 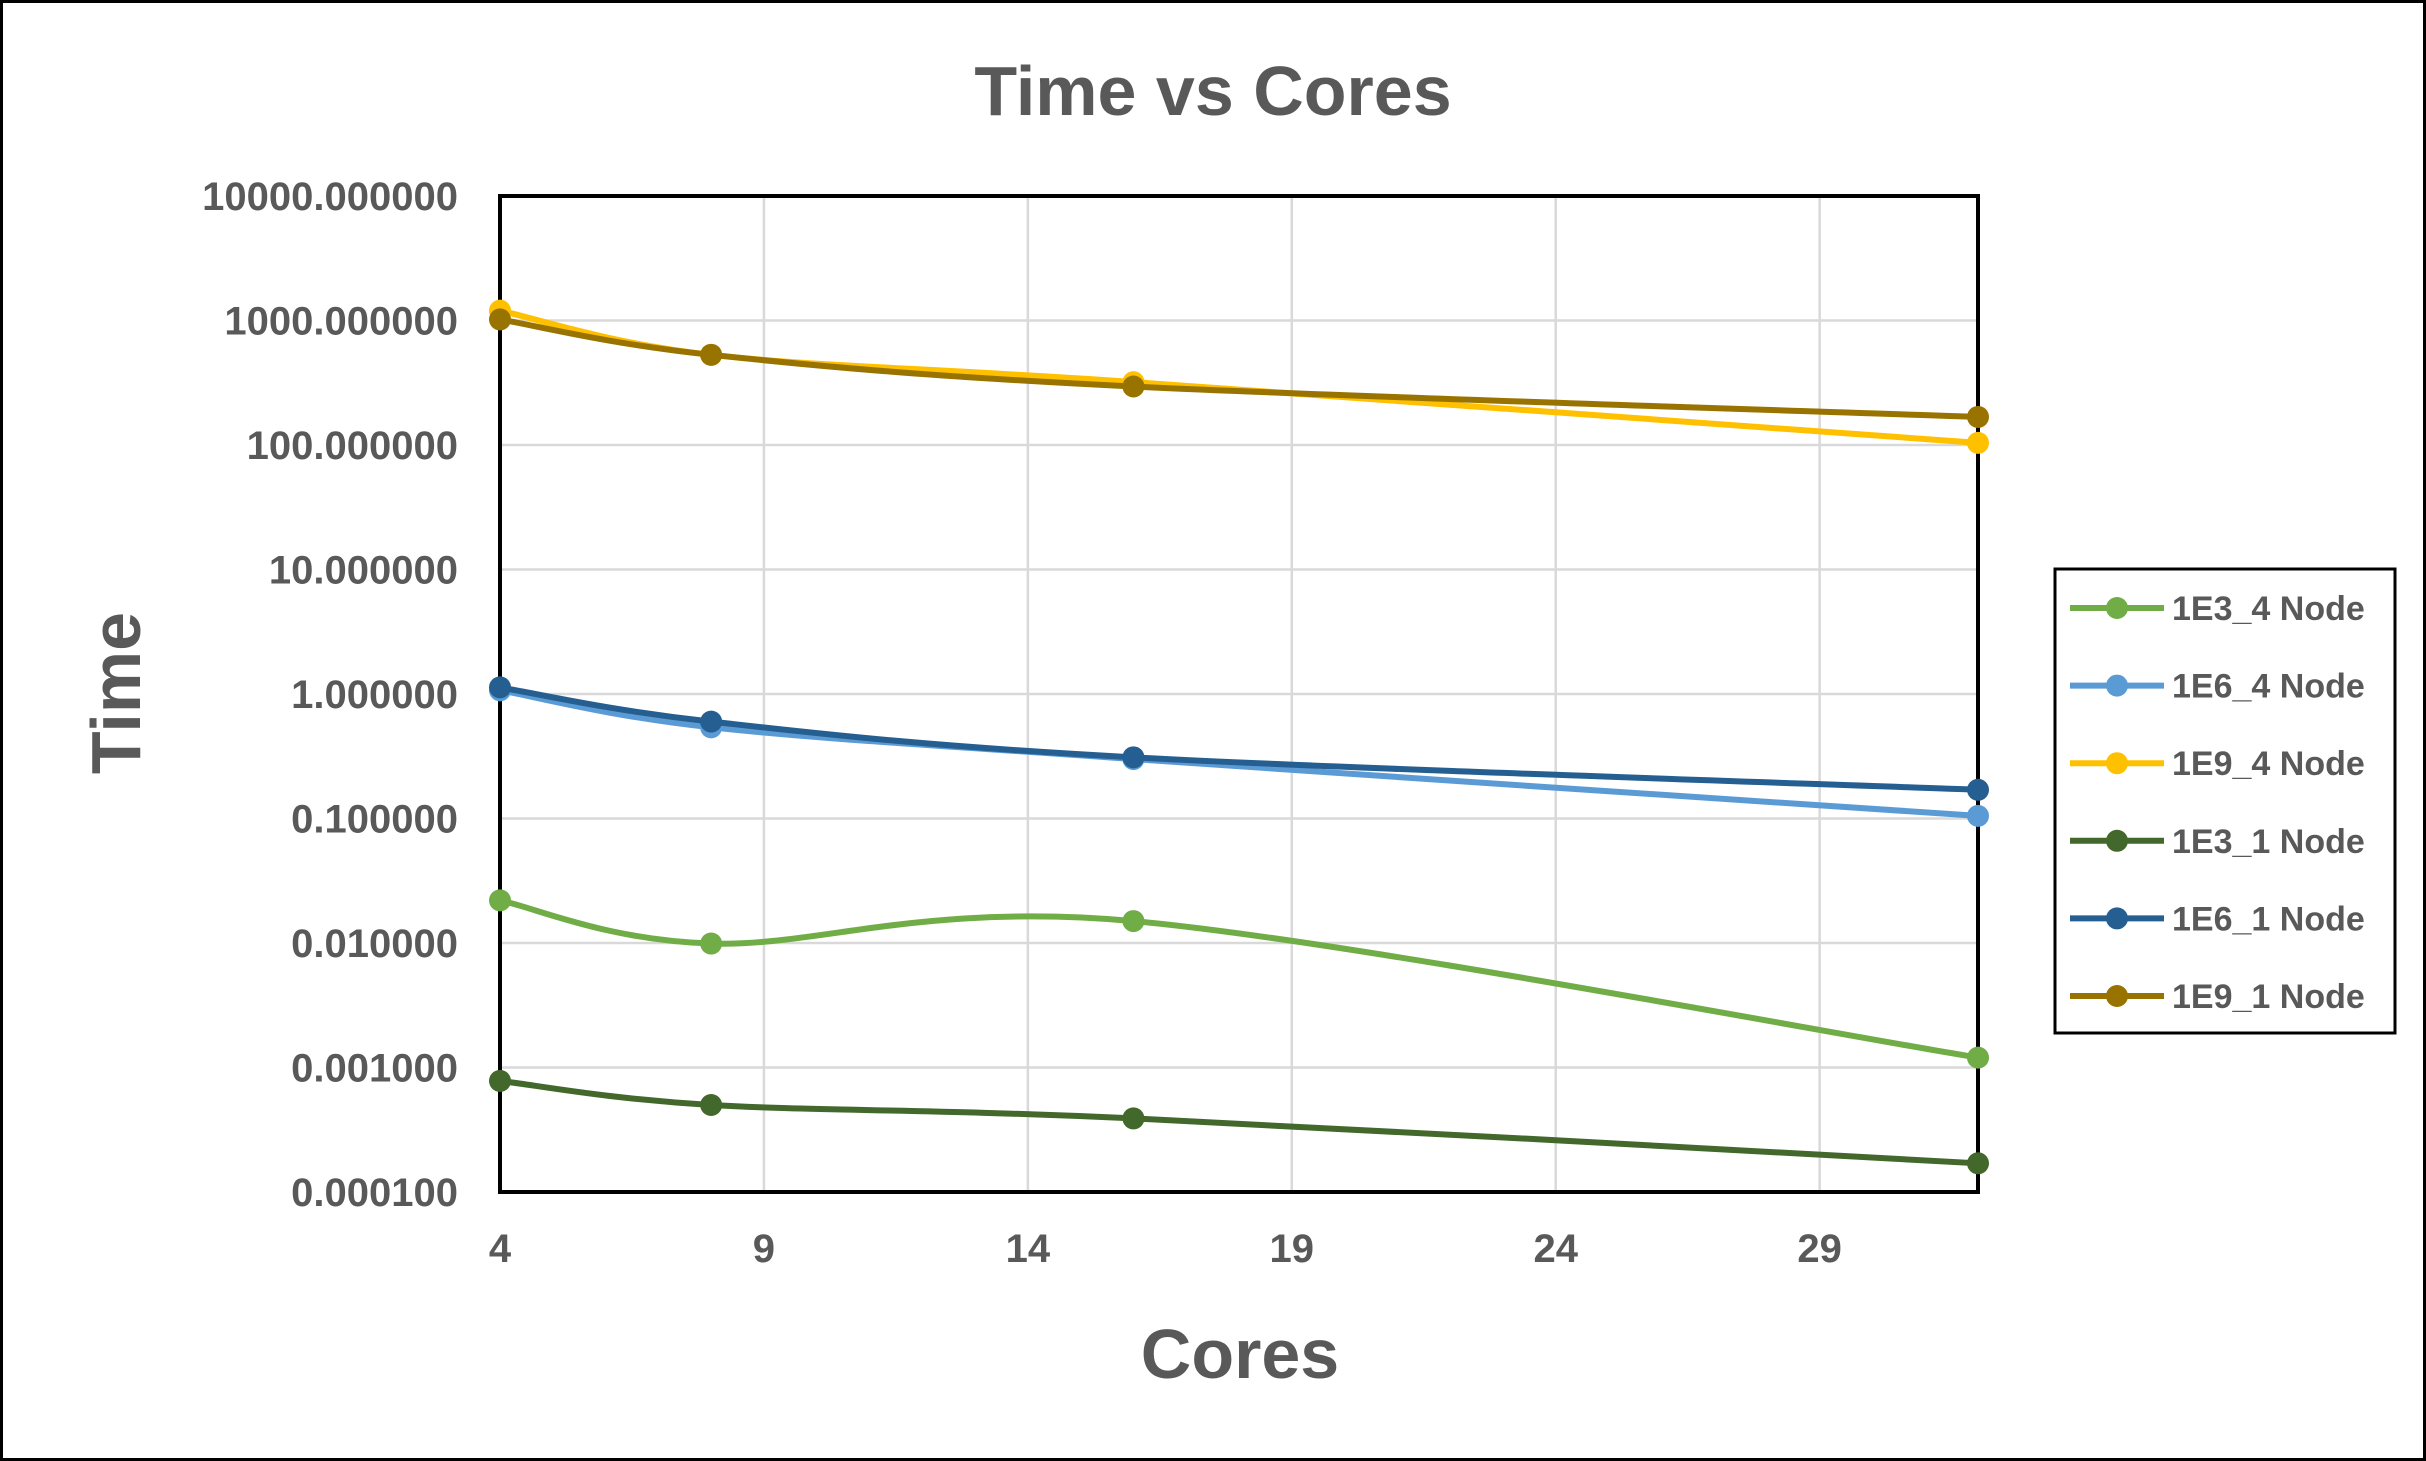 What do you see at coordinates (2268, 609) in the screenshot?
I see `legend-label: 1E3_4 Node` at bounding box center [2268, 609].